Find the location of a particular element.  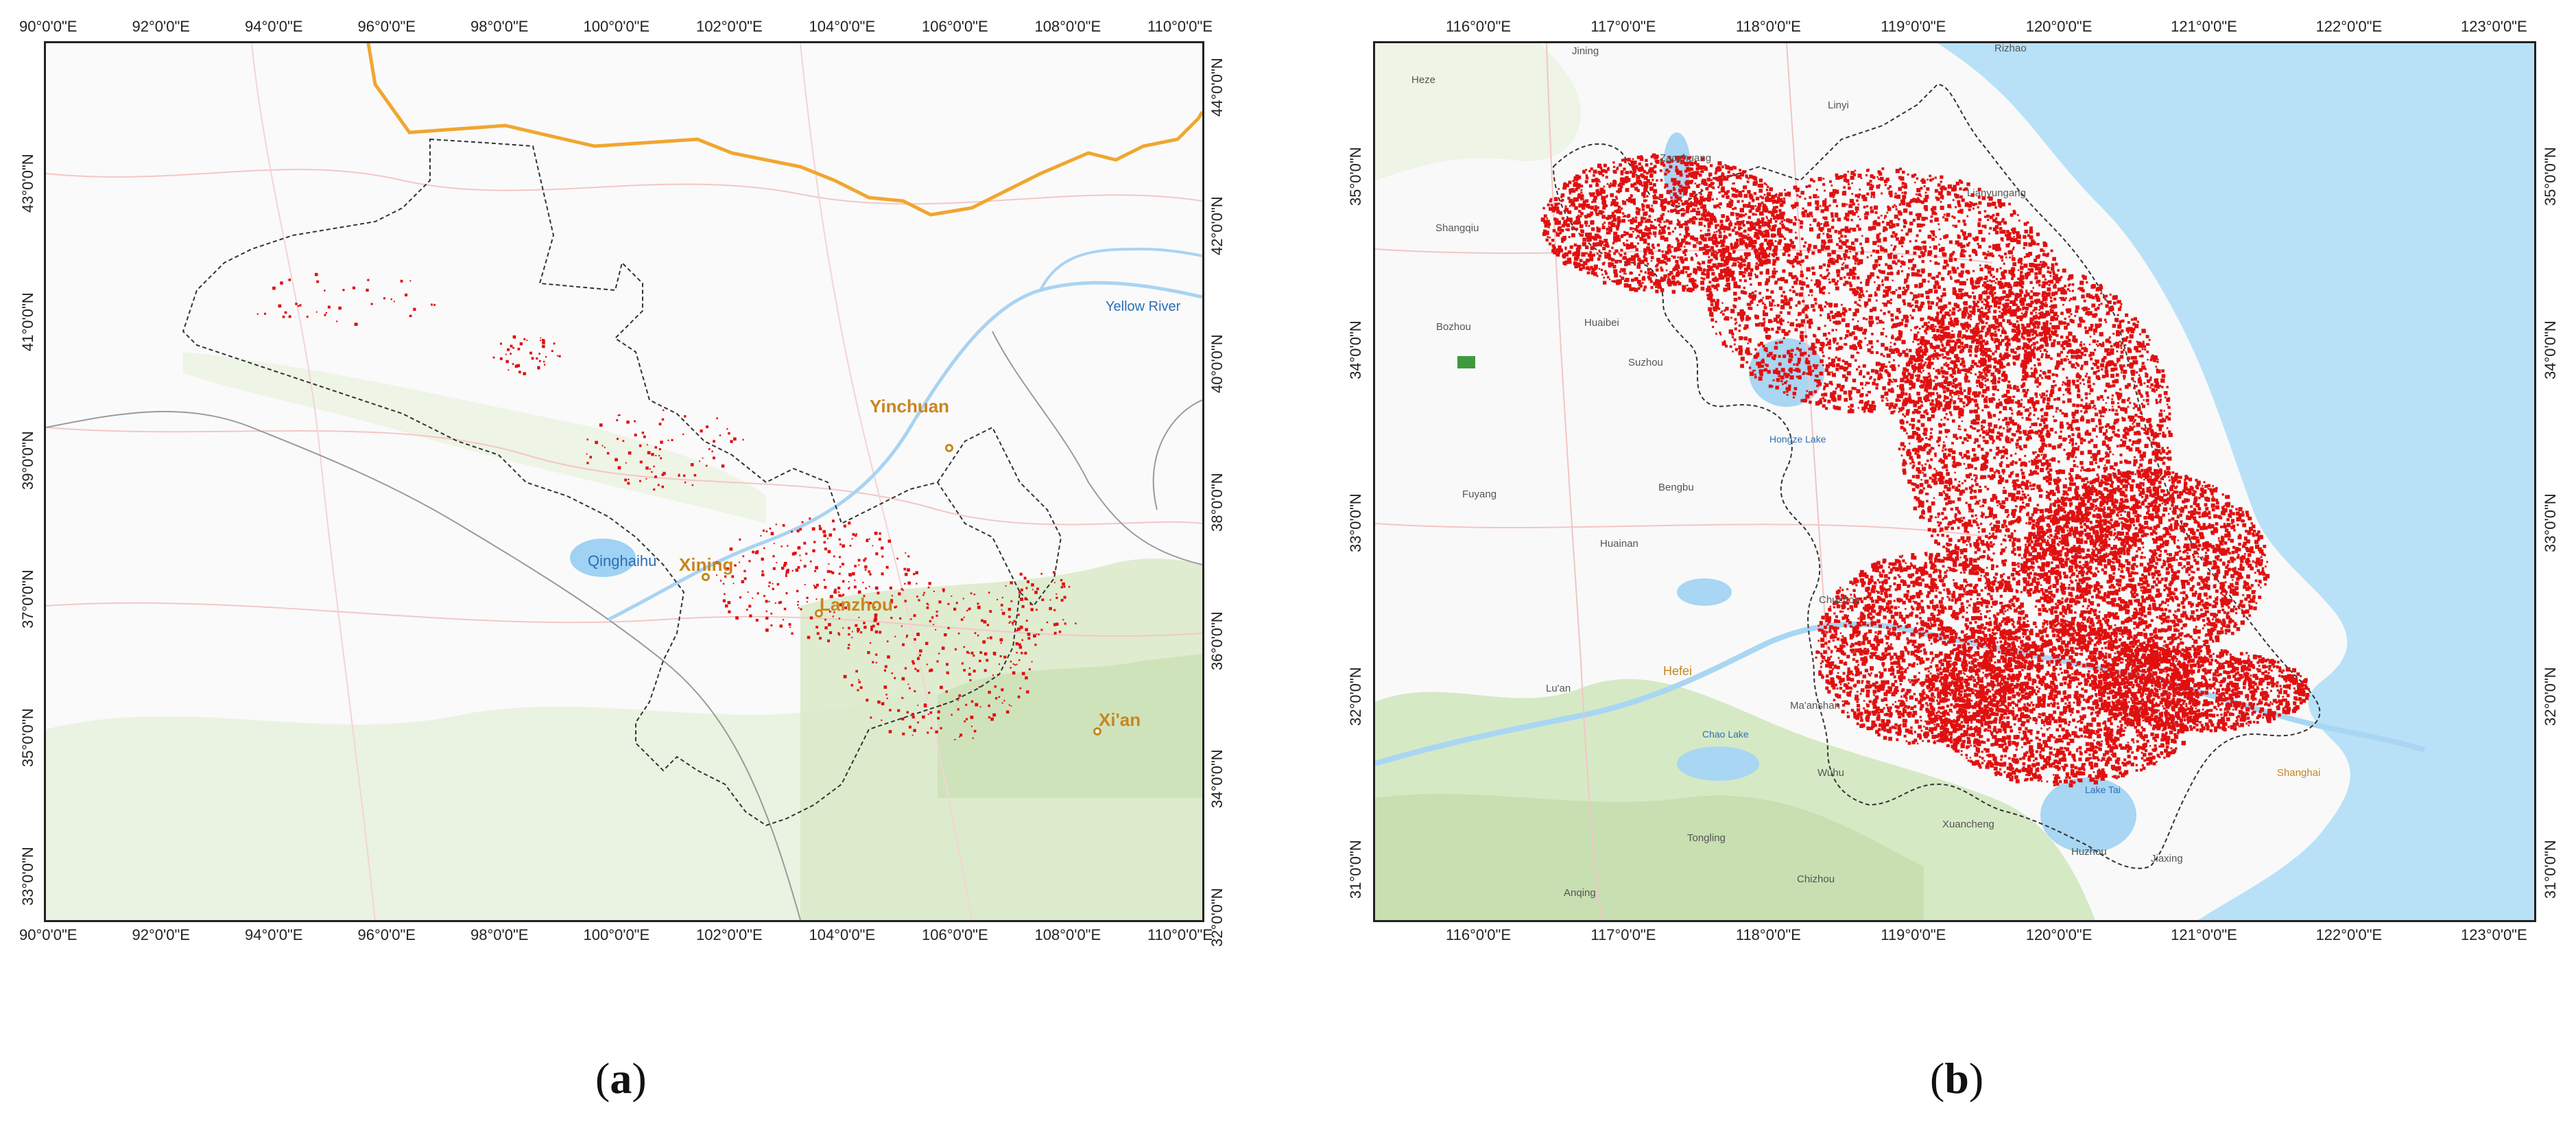

place-jiaxing: Jiaxing is located at coordinates (2167, 858).